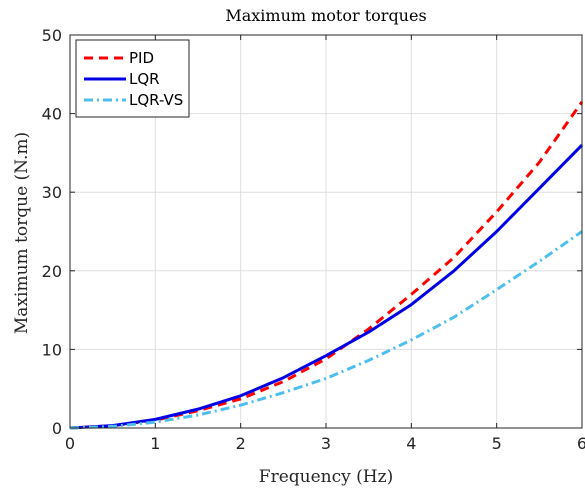 This screenshot has width=585, height=493. Describe the element at coordinates (52, 35) in the screenshot. I see `y-tick-label: 50` at that location.